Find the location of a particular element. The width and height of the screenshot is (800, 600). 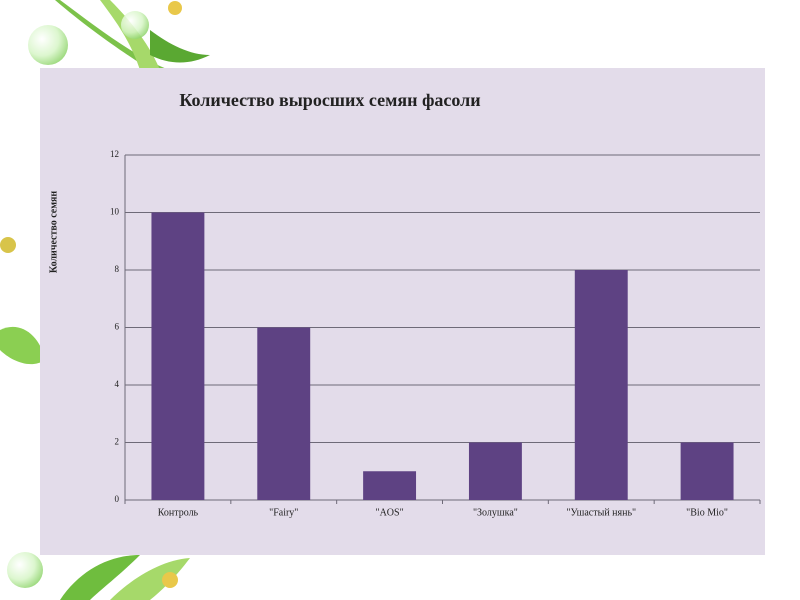

x-tick-label: "Золушка" is located at coordinates (495, 512).